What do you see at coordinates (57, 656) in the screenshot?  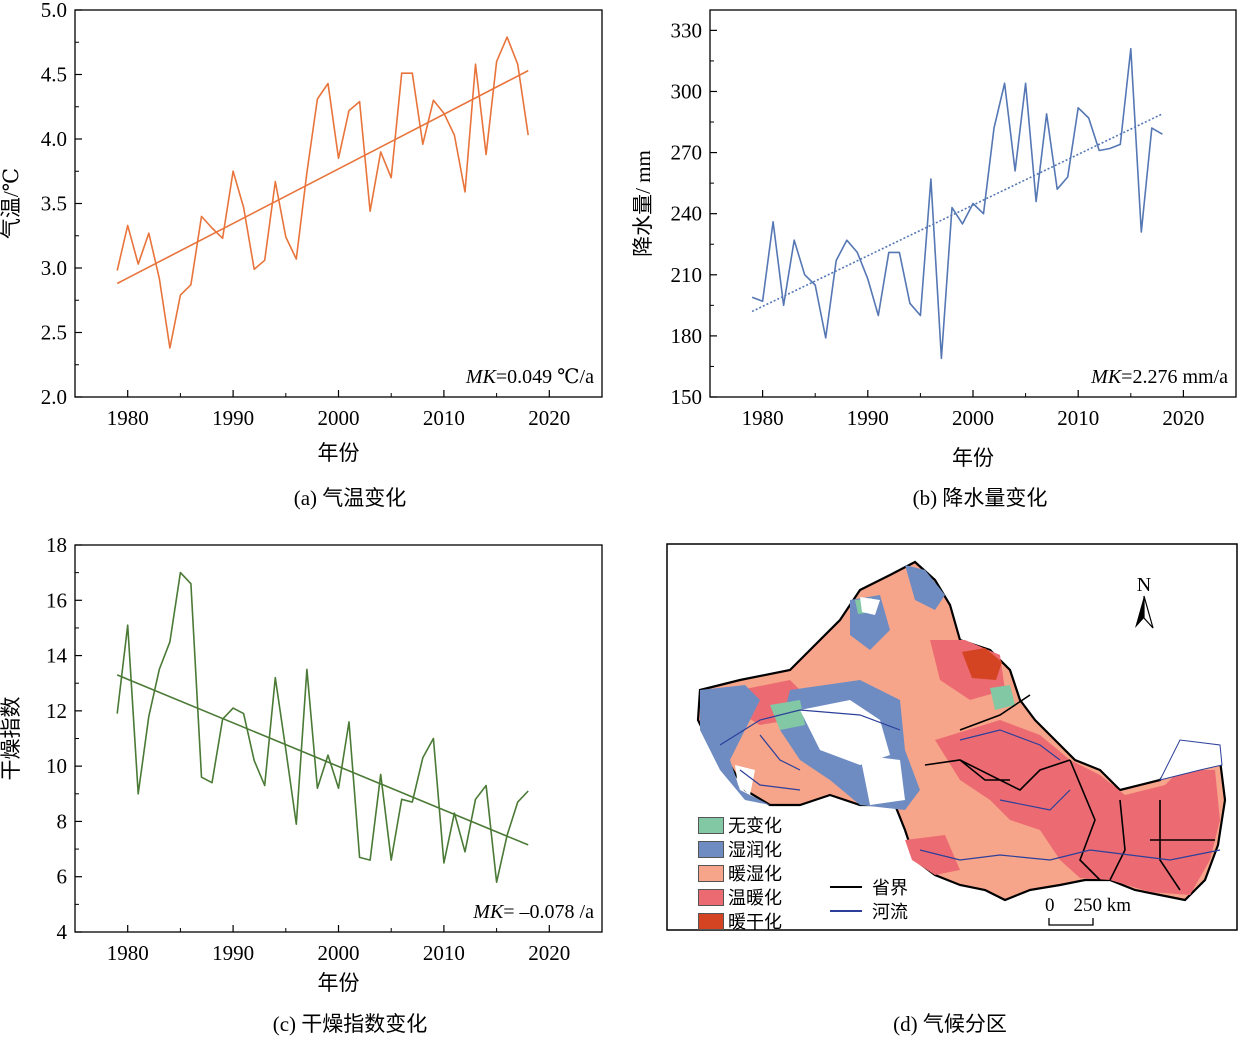 I see `y-tick-label: 14` at bounding box center [57, 656].